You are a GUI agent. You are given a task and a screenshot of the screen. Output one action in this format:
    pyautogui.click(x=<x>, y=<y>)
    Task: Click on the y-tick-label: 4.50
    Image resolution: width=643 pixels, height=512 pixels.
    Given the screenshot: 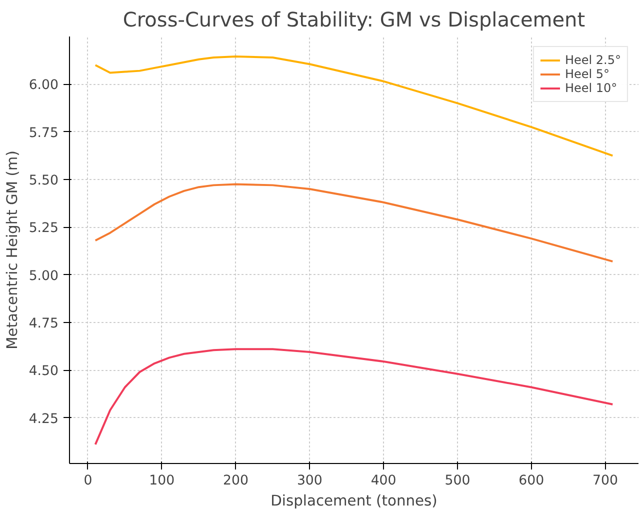 What is the action you would take?
    pyautogui.click(x=43, y=372)
    